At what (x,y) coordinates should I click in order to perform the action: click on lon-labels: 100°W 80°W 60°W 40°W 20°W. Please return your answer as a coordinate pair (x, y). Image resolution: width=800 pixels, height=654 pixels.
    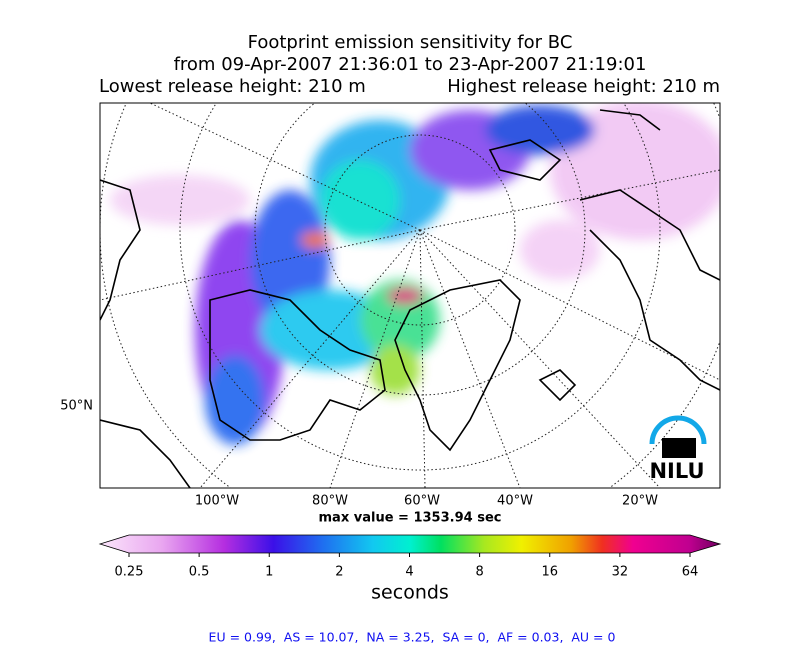
    Looking at the image, I should click on (426, 501).